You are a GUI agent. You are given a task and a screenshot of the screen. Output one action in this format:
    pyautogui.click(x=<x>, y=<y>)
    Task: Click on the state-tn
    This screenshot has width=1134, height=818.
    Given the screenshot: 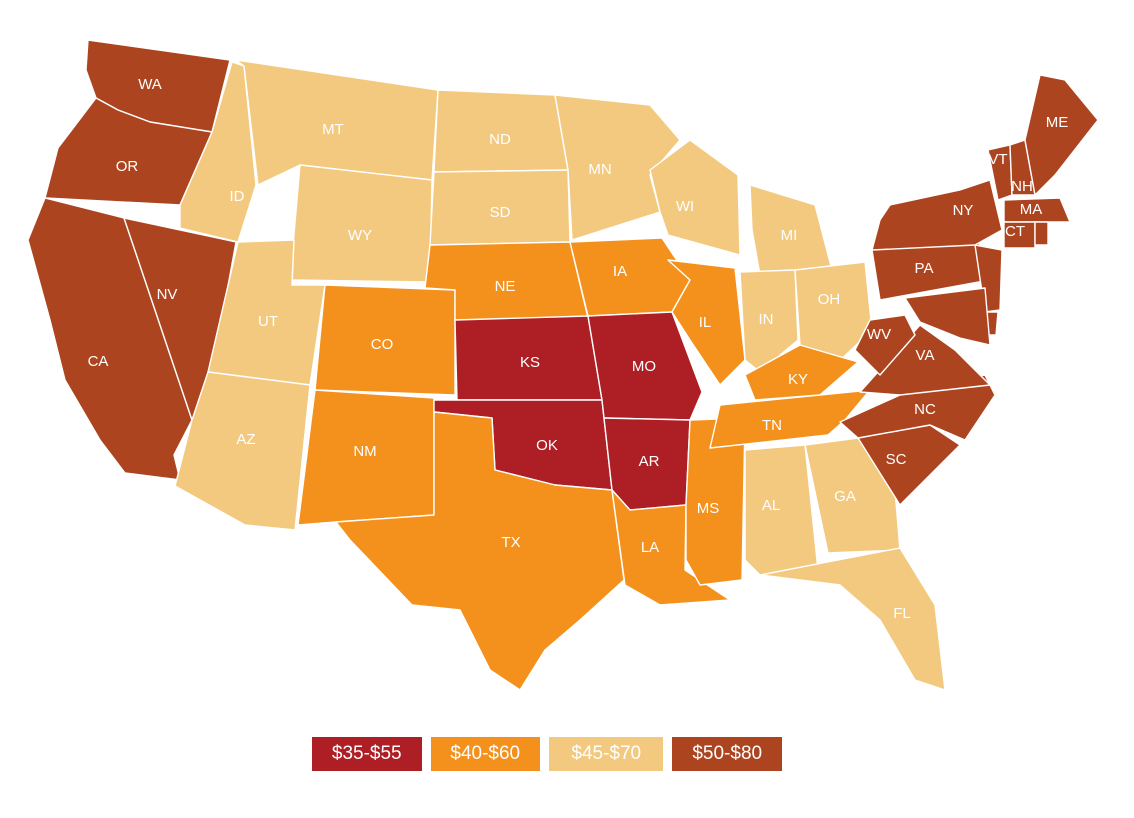 What is the action you would take?
    pyautogui.click(x=790, y=419)
    